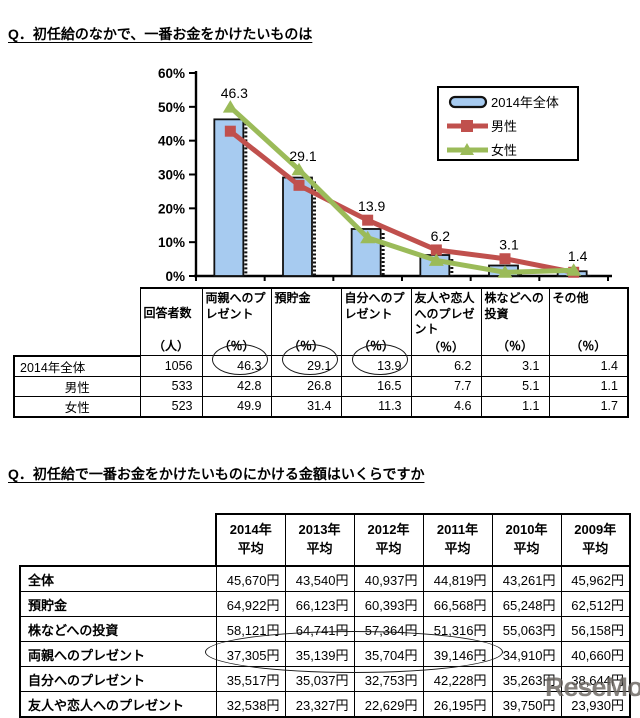  I want to click on table2-cell: 65,248円, so click(526, 604).